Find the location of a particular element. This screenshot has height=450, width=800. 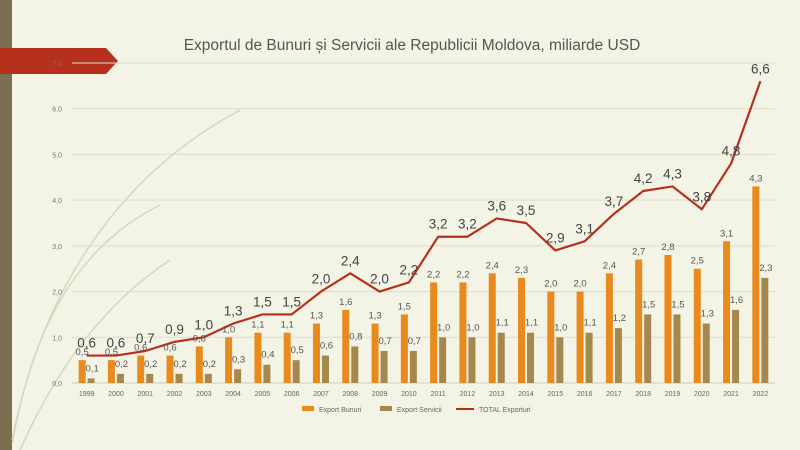

label-export-servicii: 0,5 is located at coordinates (297, 350).